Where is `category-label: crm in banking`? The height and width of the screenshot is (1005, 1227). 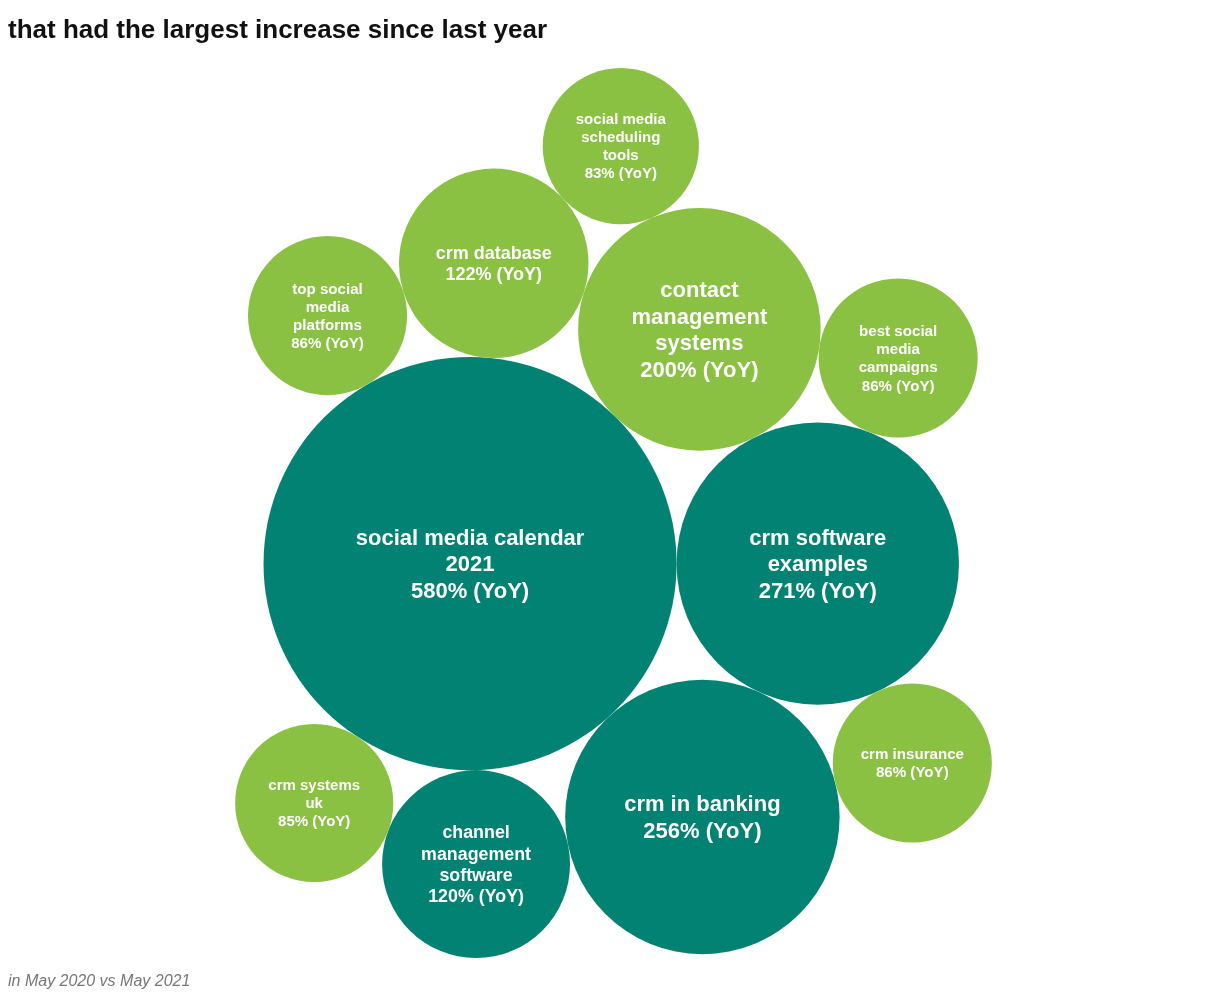
category-label: crm in banking is located at coordinates (702, 804).